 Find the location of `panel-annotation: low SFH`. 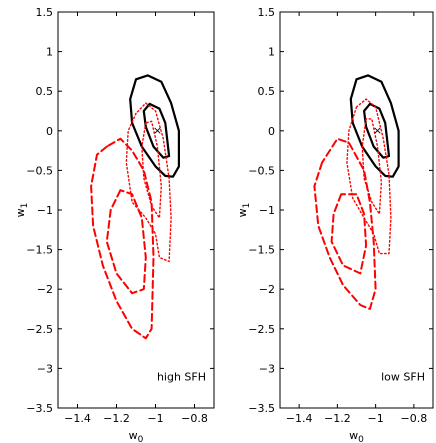

panel-annotation: low SFH is located at coordinates (403, 376).